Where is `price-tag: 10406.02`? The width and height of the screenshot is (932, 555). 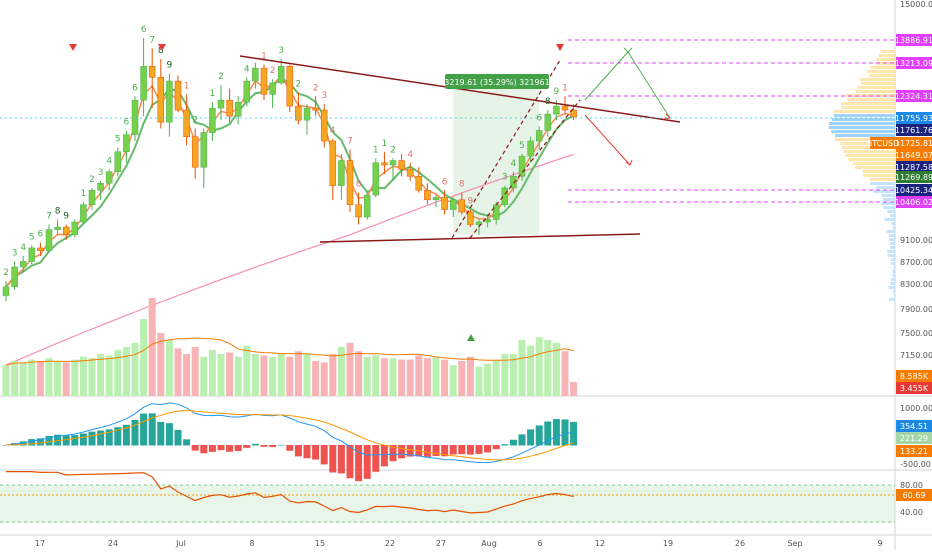
price-tag: 10406.02 is located at coordinates (913, 202).